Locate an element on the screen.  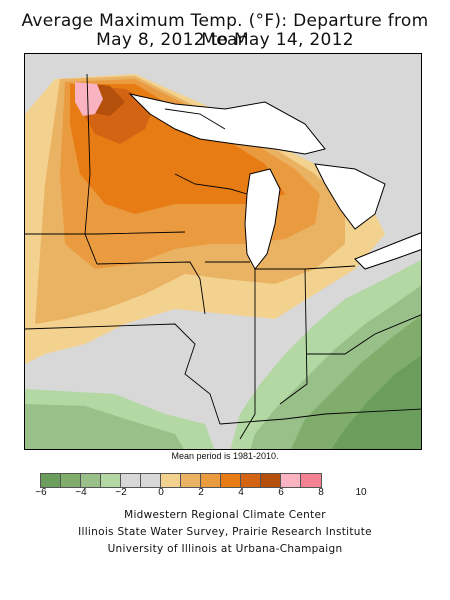
legend-tick-0: −6 is located at coordinates (41, 492).